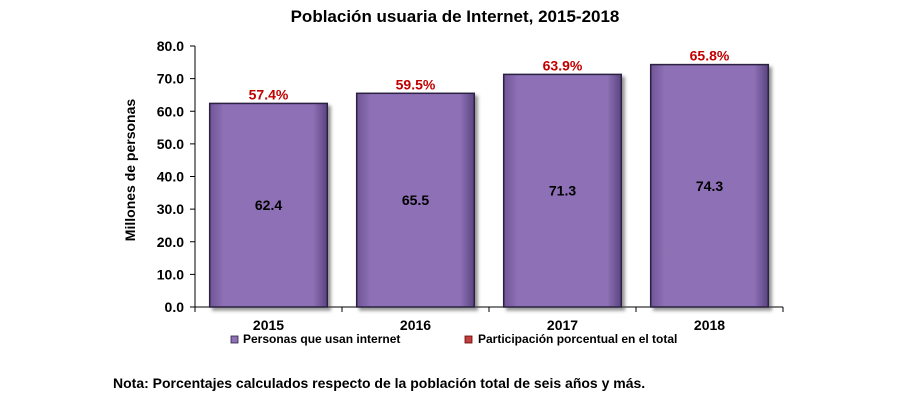  Describe the element at coordinates (562, 325) in the screenshot. I see `x-tick-label-2017: 2017` at that location.